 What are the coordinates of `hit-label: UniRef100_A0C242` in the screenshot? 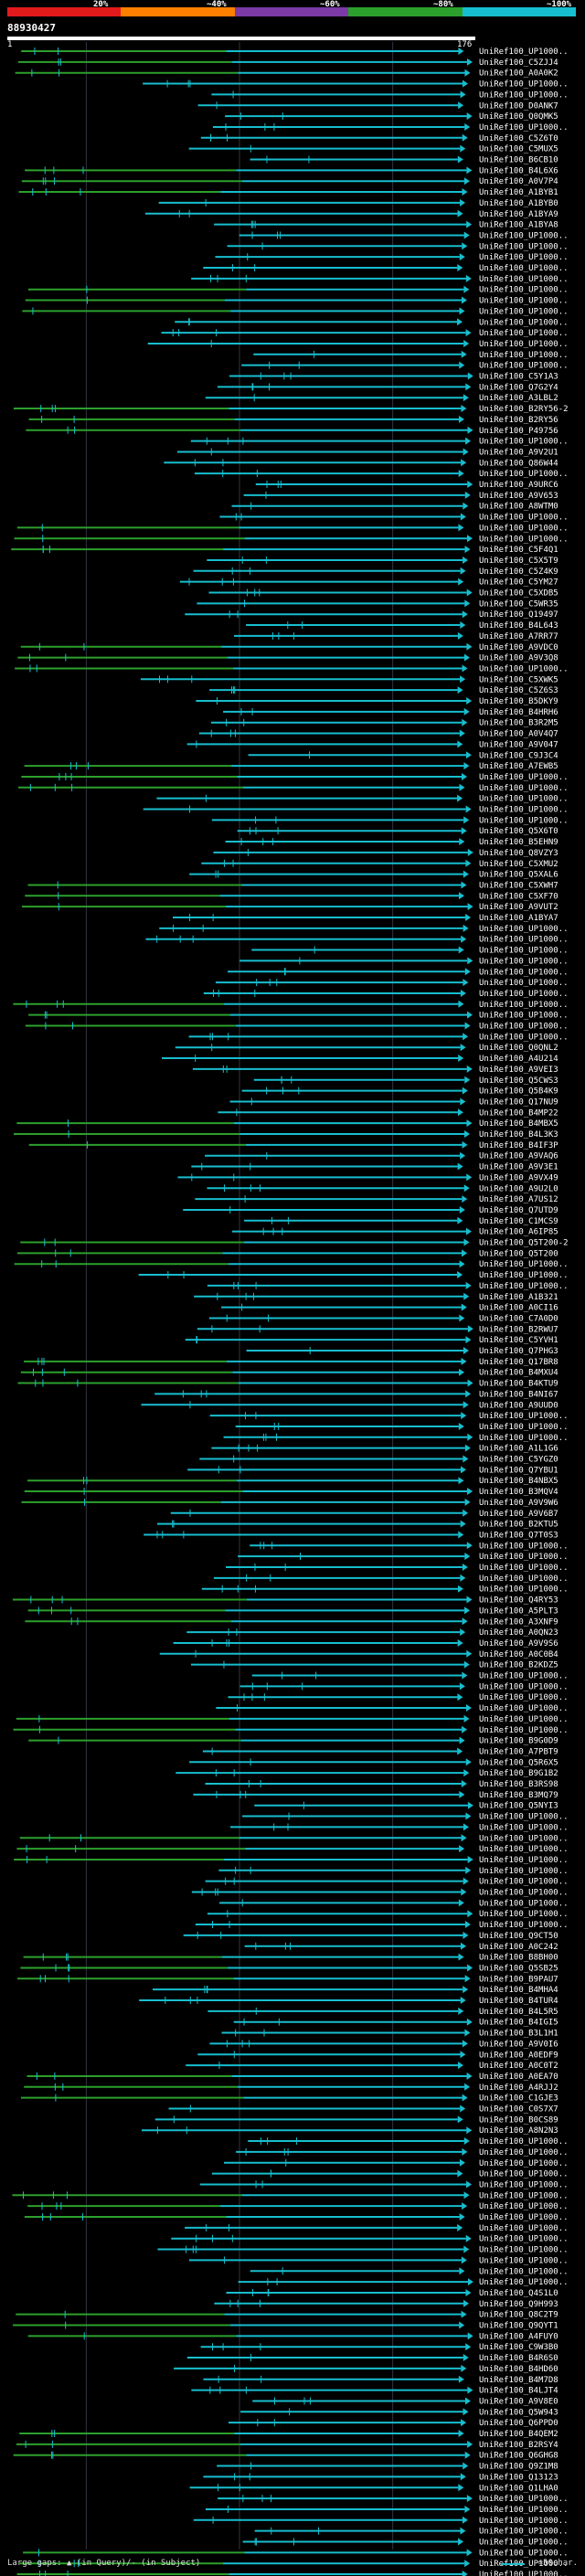 It's located at (518, 1947).